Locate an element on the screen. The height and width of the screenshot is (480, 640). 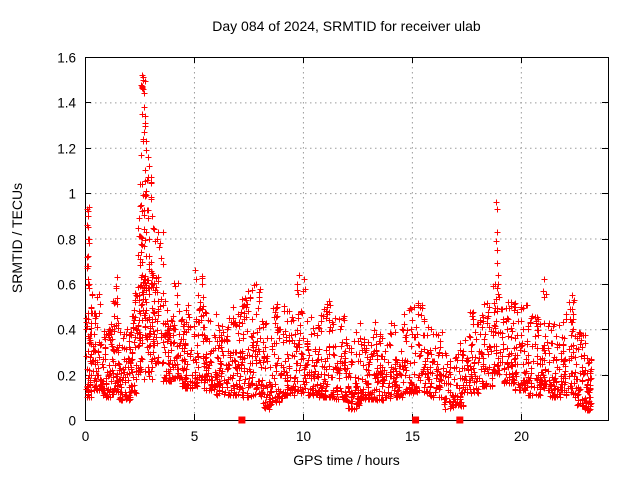
y-tick-label: 1.4 is located at coordinates (66, 103).